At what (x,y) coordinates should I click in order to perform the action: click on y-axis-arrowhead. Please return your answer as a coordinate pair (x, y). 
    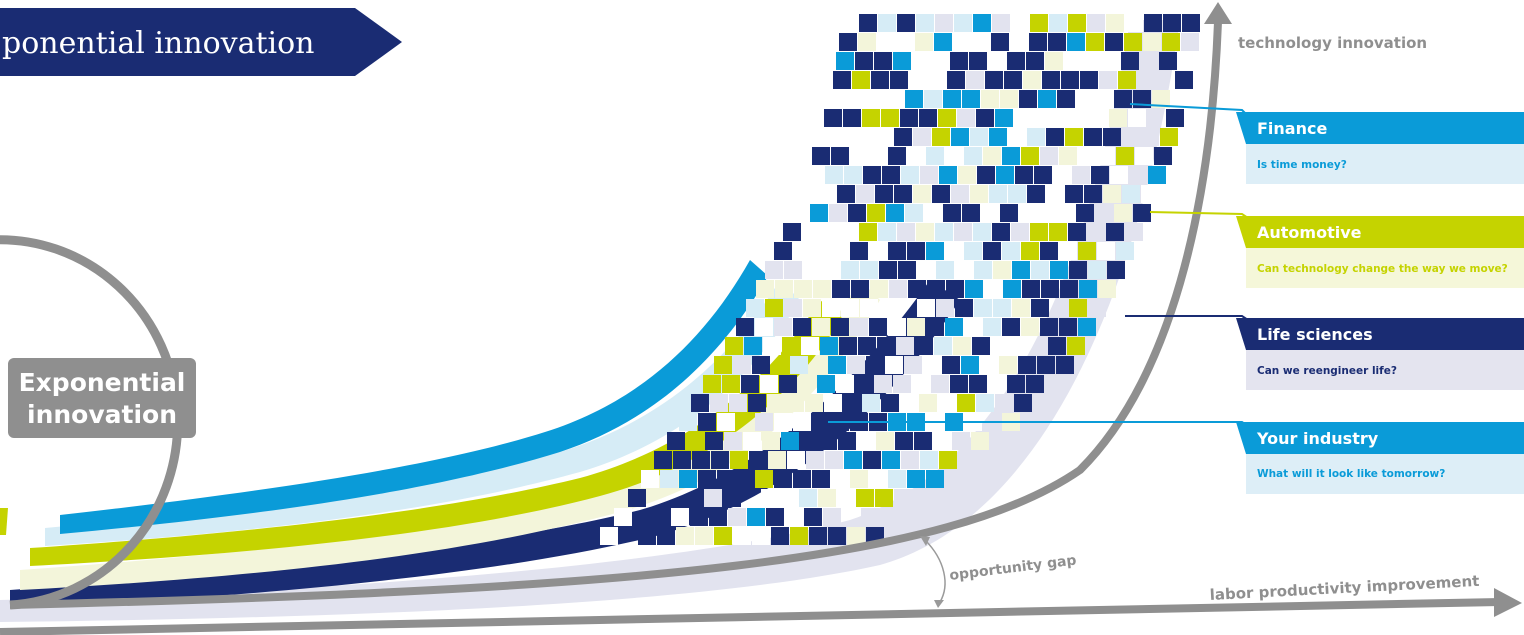
    Looking at the image, I should click on (1218, 13).